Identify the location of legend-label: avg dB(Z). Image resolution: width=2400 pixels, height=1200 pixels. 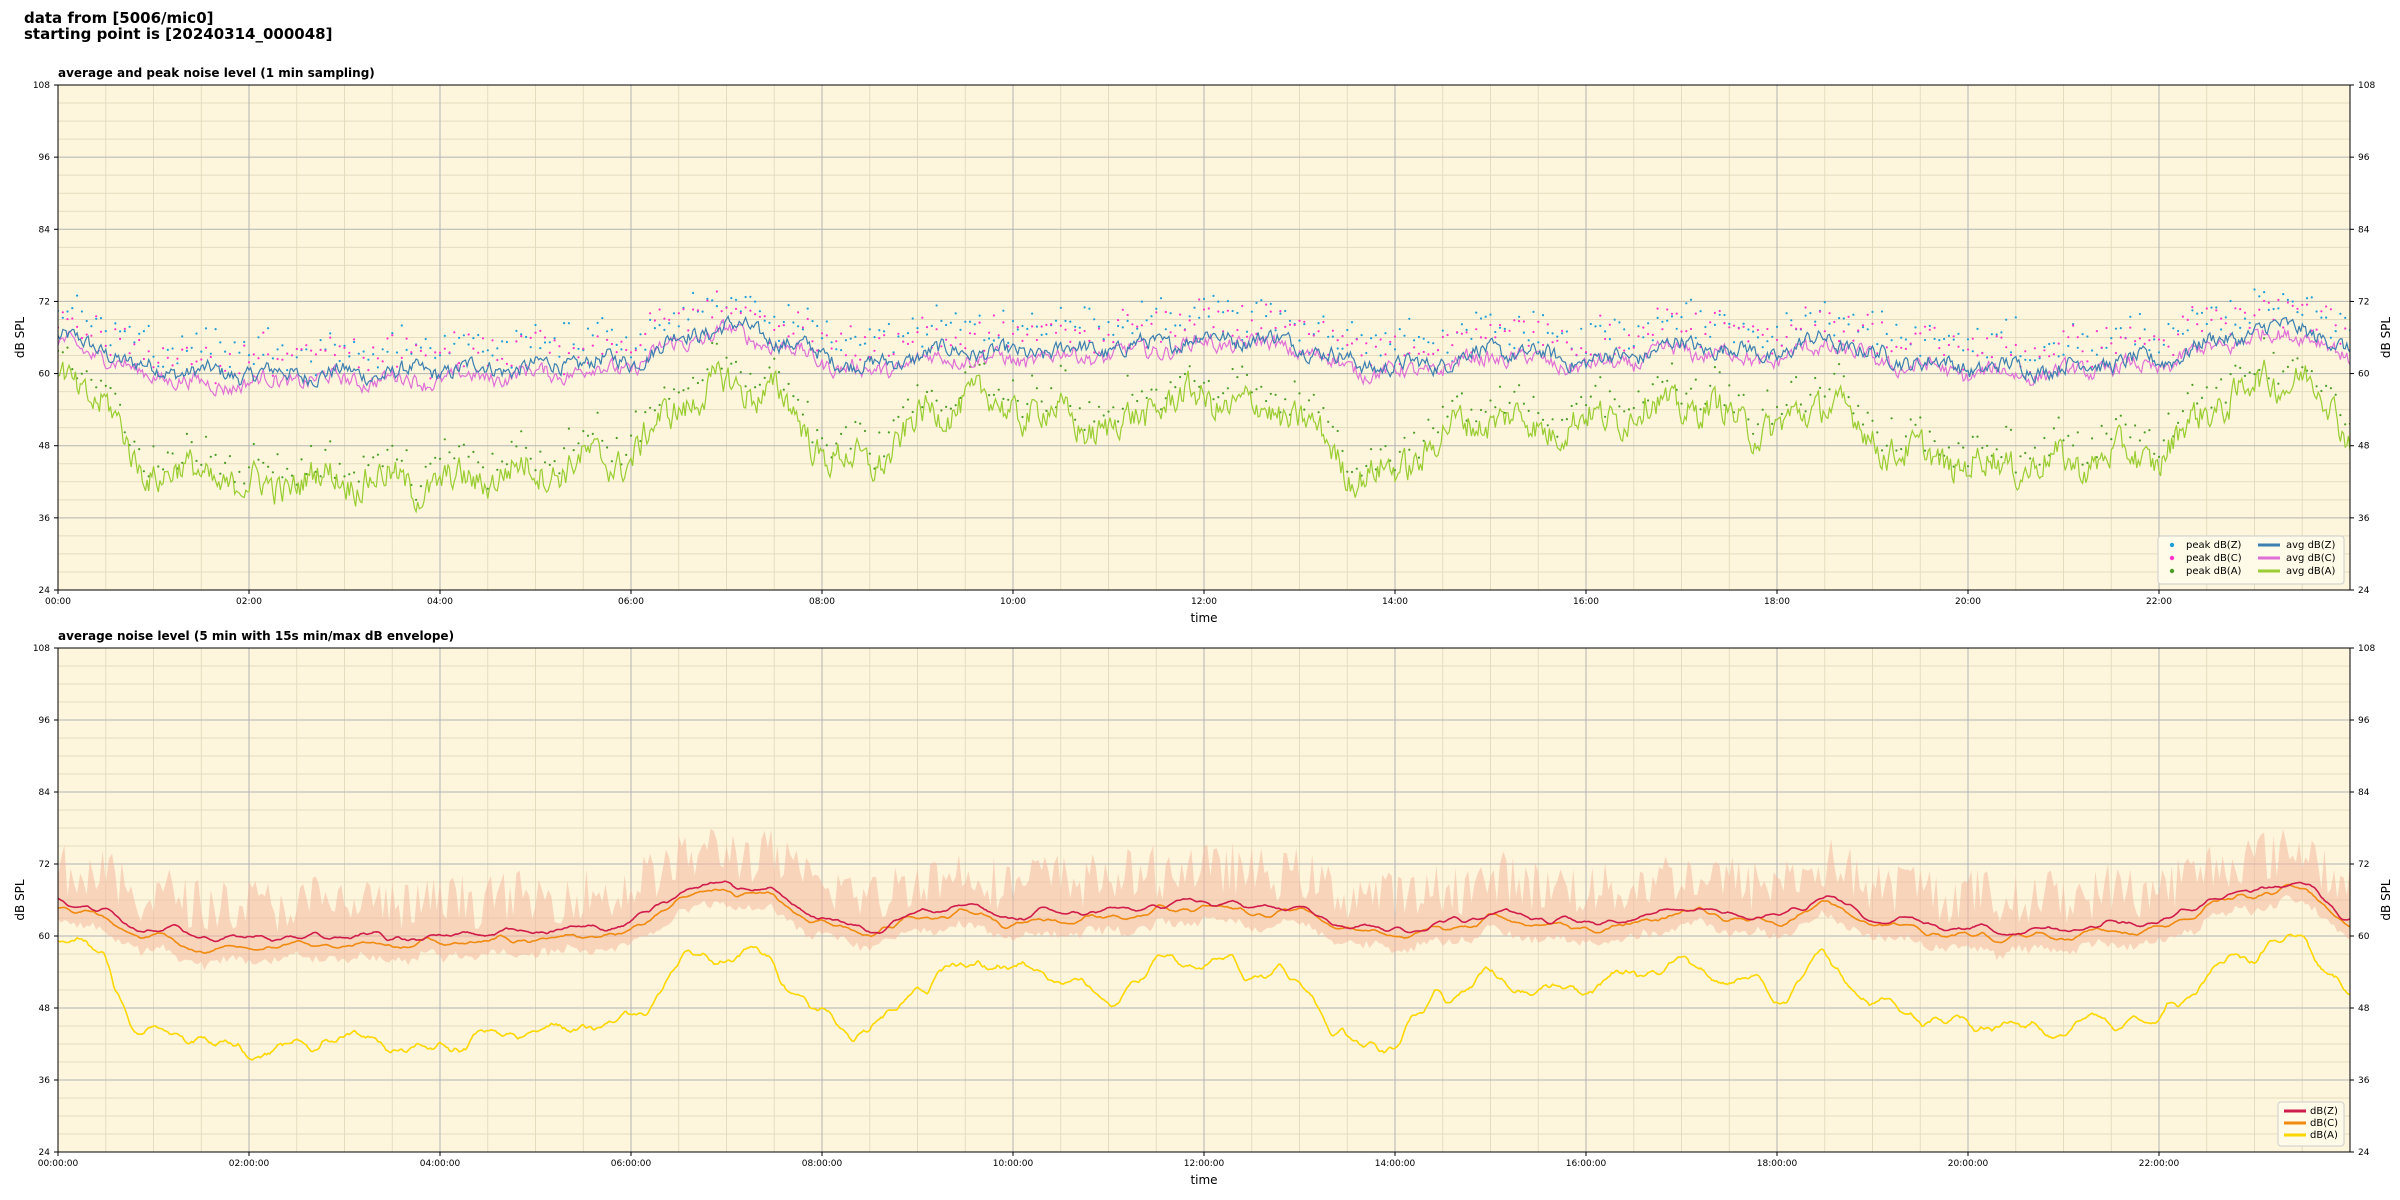
(2311, 545).